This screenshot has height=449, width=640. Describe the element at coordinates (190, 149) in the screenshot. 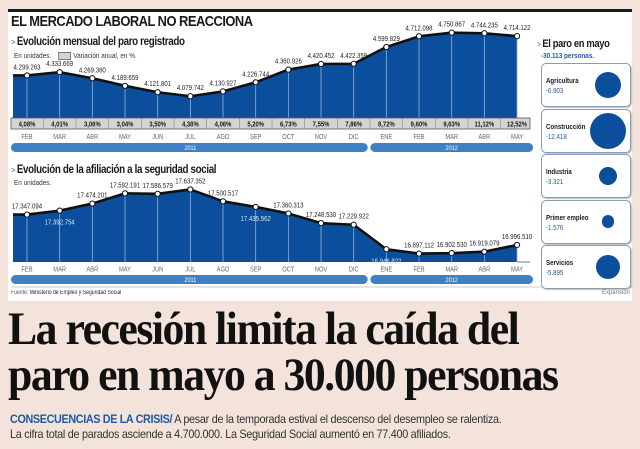

I see `chart1-year-label: 2011` at that location.